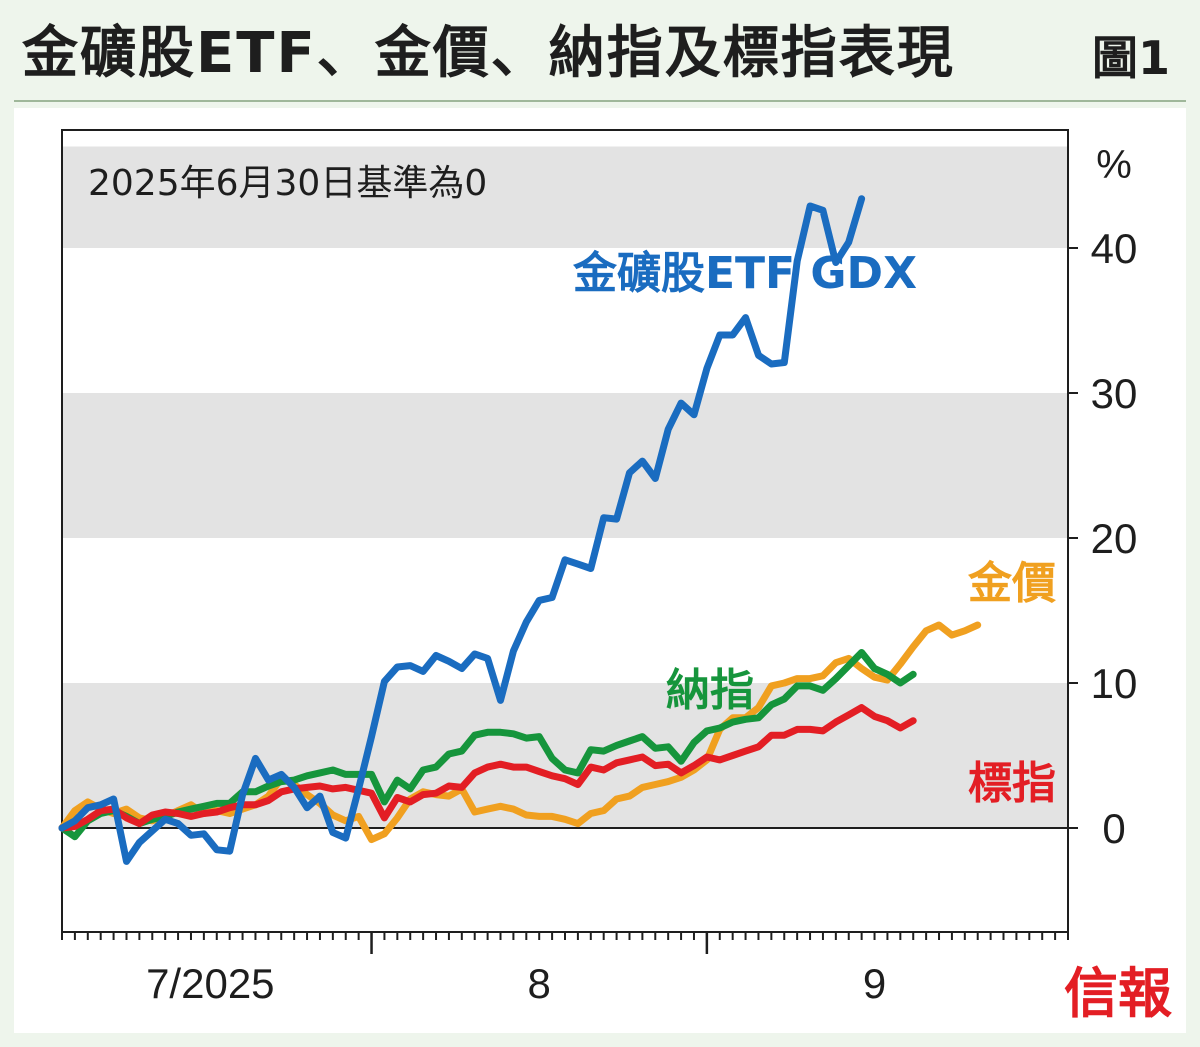 The height and width of the screenshot is (1047, 1200). What do you see at coordinates (1114, 165) in the screenshot?
I see `y-axis-unit: %` at bounding box center [1114, 165].